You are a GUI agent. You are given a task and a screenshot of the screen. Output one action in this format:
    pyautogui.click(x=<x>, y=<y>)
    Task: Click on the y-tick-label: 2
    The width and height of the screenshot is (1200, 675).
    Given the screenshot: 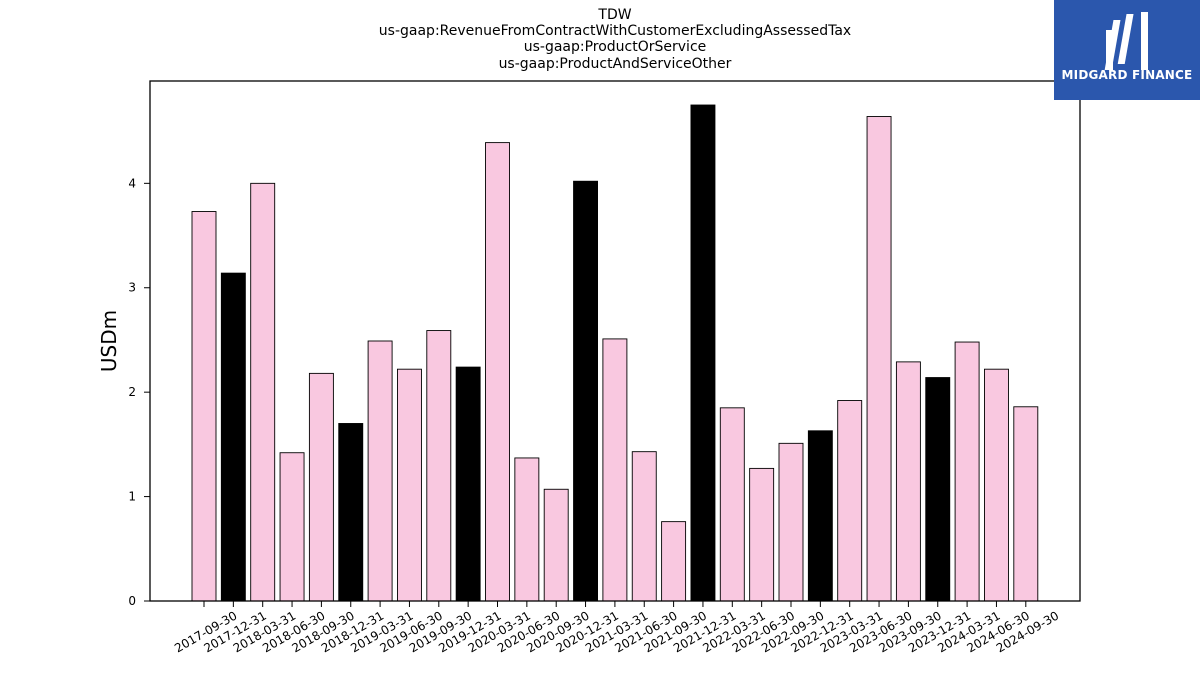 What is the action you would take?
    pyautogui.click(x=132, y=392)
    